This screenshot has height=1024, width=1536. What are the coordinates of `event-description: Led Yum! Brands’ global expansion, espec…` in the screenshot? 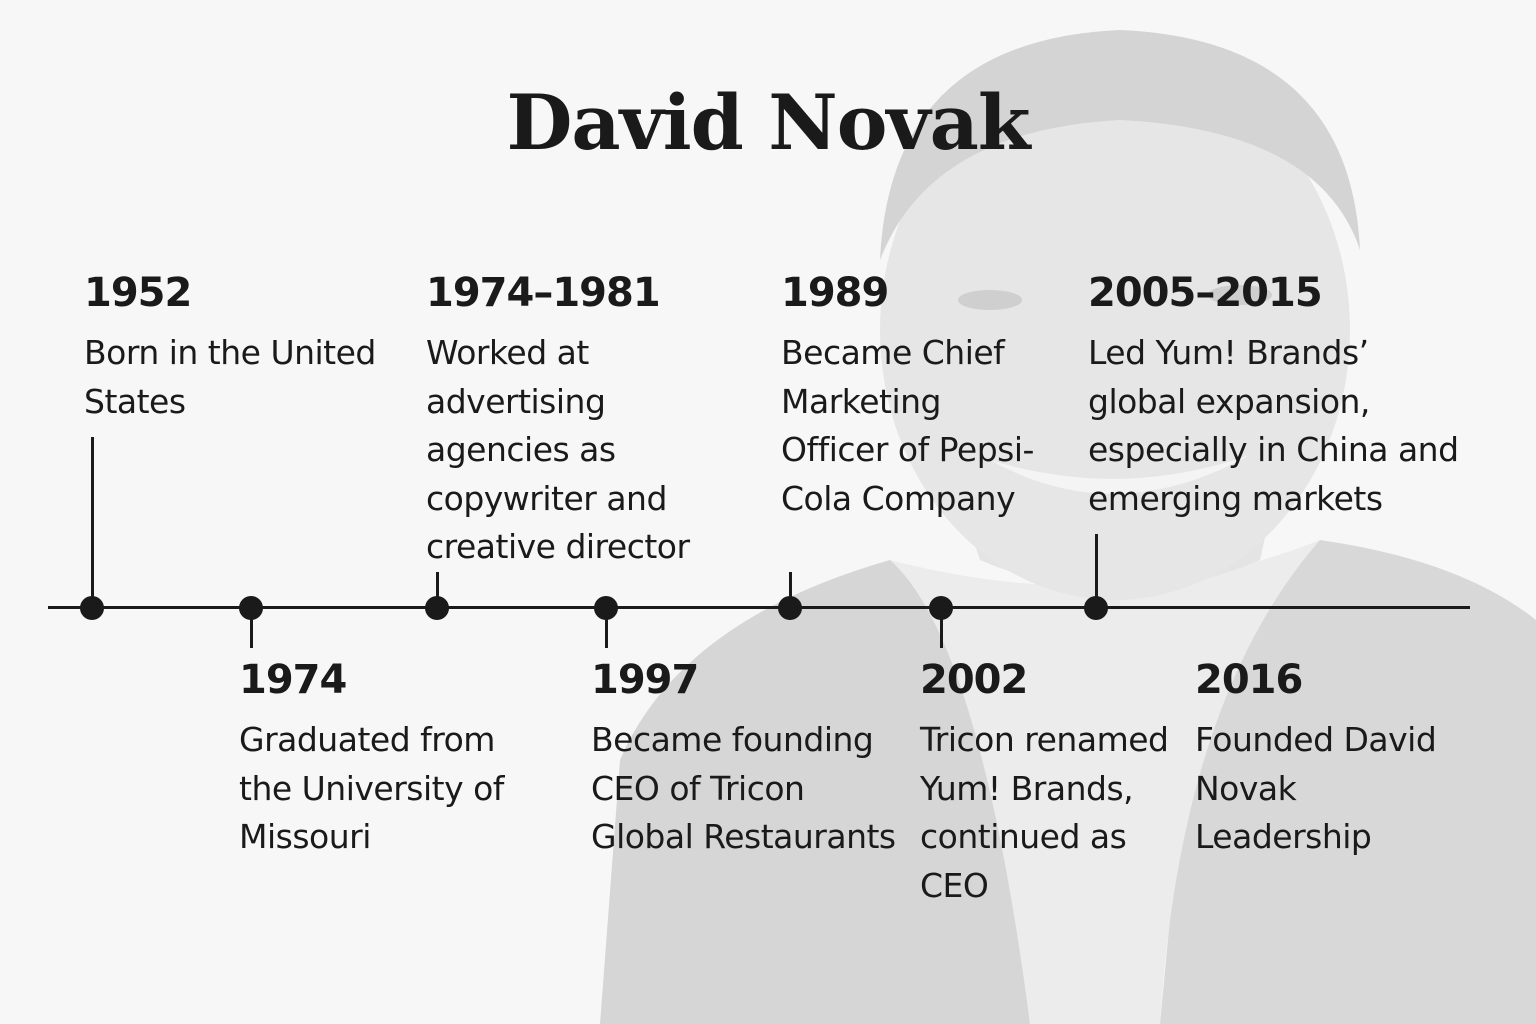 It's located at (1273, 425).